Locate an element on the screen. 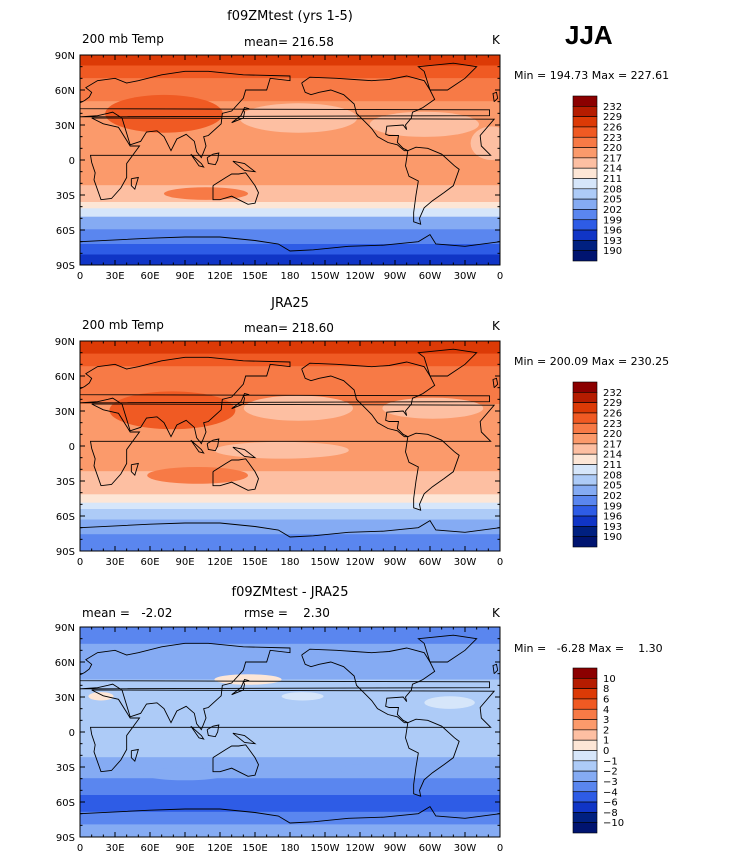 This screenshot has height=864, width=733. colorbar-label: 199 is located at coordinates (612, 506).